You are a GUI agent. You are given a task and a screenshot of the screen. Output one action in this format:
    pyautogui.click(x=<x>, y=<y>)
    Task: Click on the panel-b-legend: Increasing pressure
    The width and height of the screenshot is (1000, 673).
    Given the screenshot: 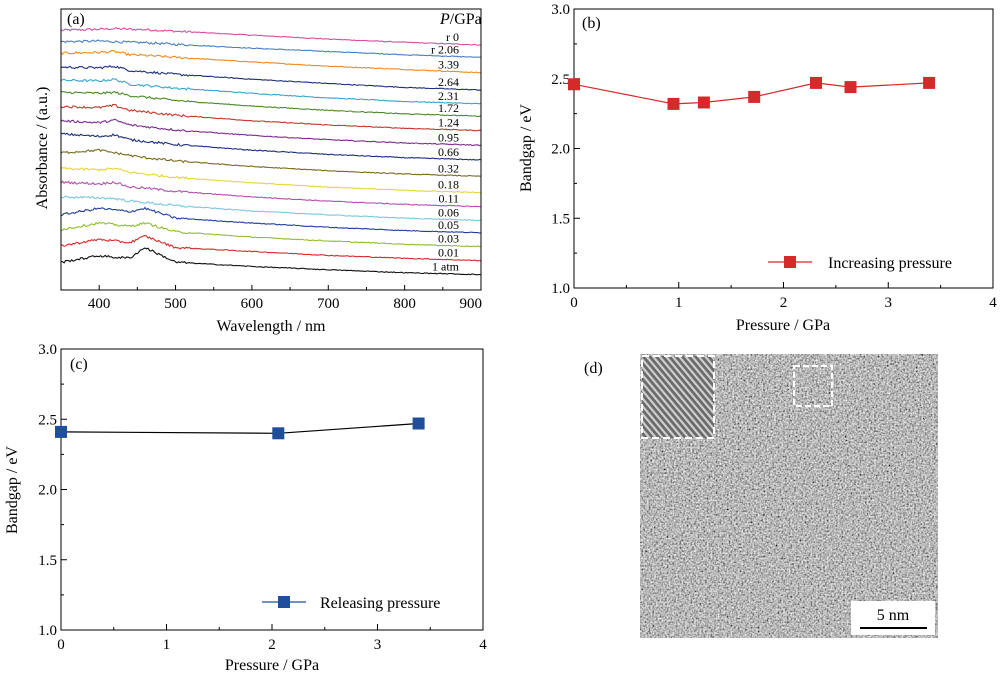 What is the action you would take?
    pyautogui.click(x=860, y=263)
    